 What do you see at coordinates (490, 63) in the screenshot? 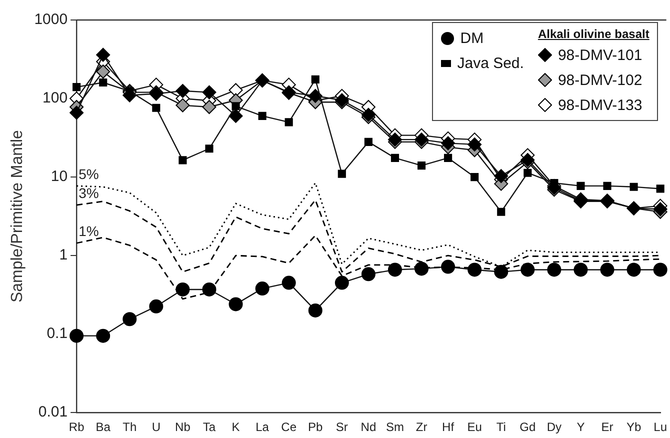
I see `legend-label: Java Sed.` at bounding box center [490, 63].